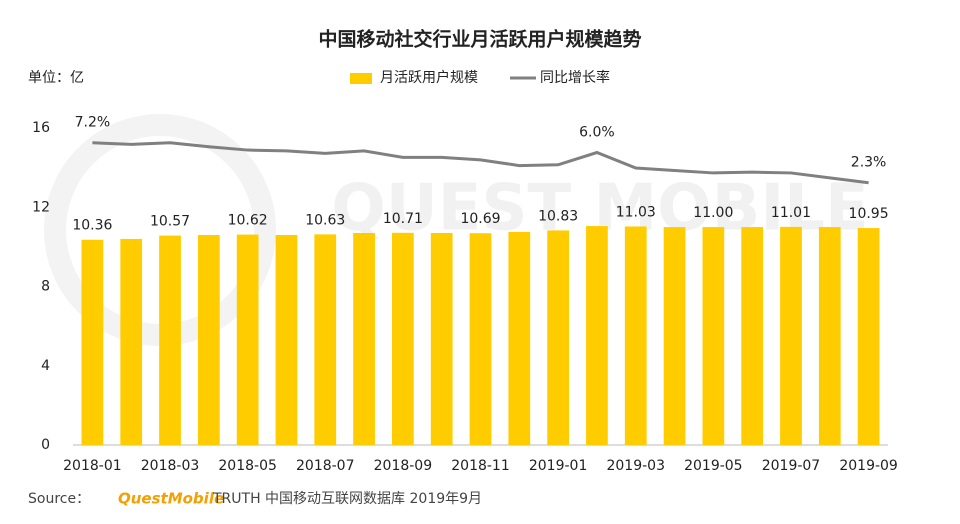 The height and width of the screenshot is (524, 960). What do you see at coordinates (558, 216) in the screenshot?
I see `bar-value-label: 10.83` at bounding box center [558, 216].